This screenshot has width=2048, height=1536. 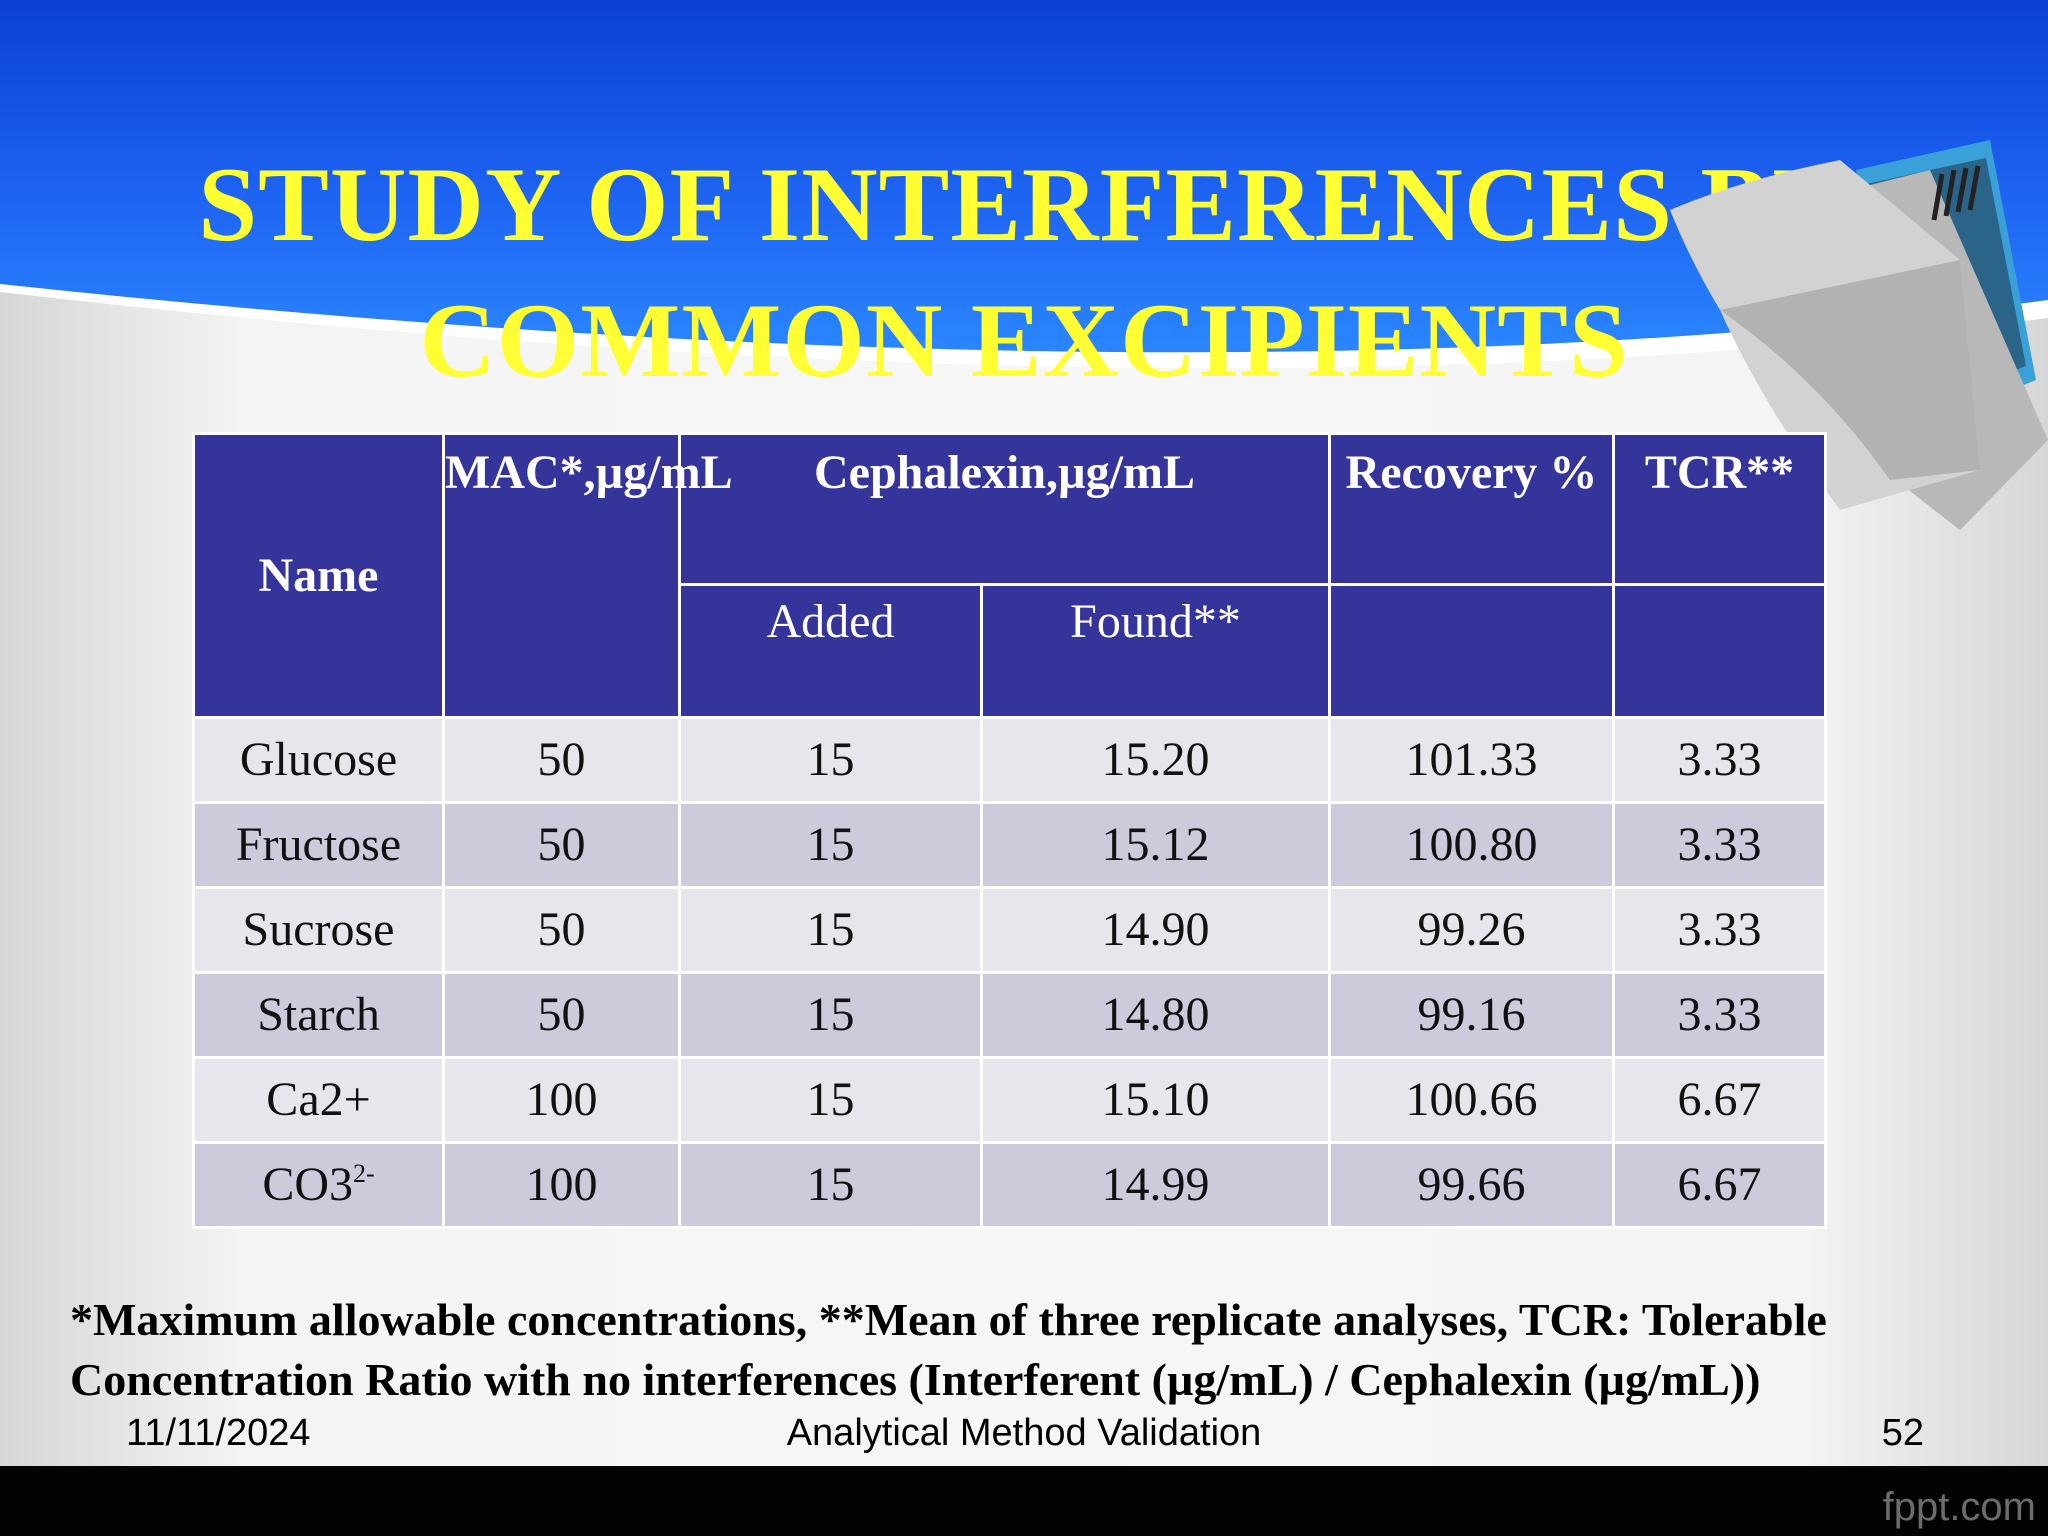 I want to click on table-row: Sucrose 50 15 14.90 99.26 3.33, so click(x=1009, y=930).